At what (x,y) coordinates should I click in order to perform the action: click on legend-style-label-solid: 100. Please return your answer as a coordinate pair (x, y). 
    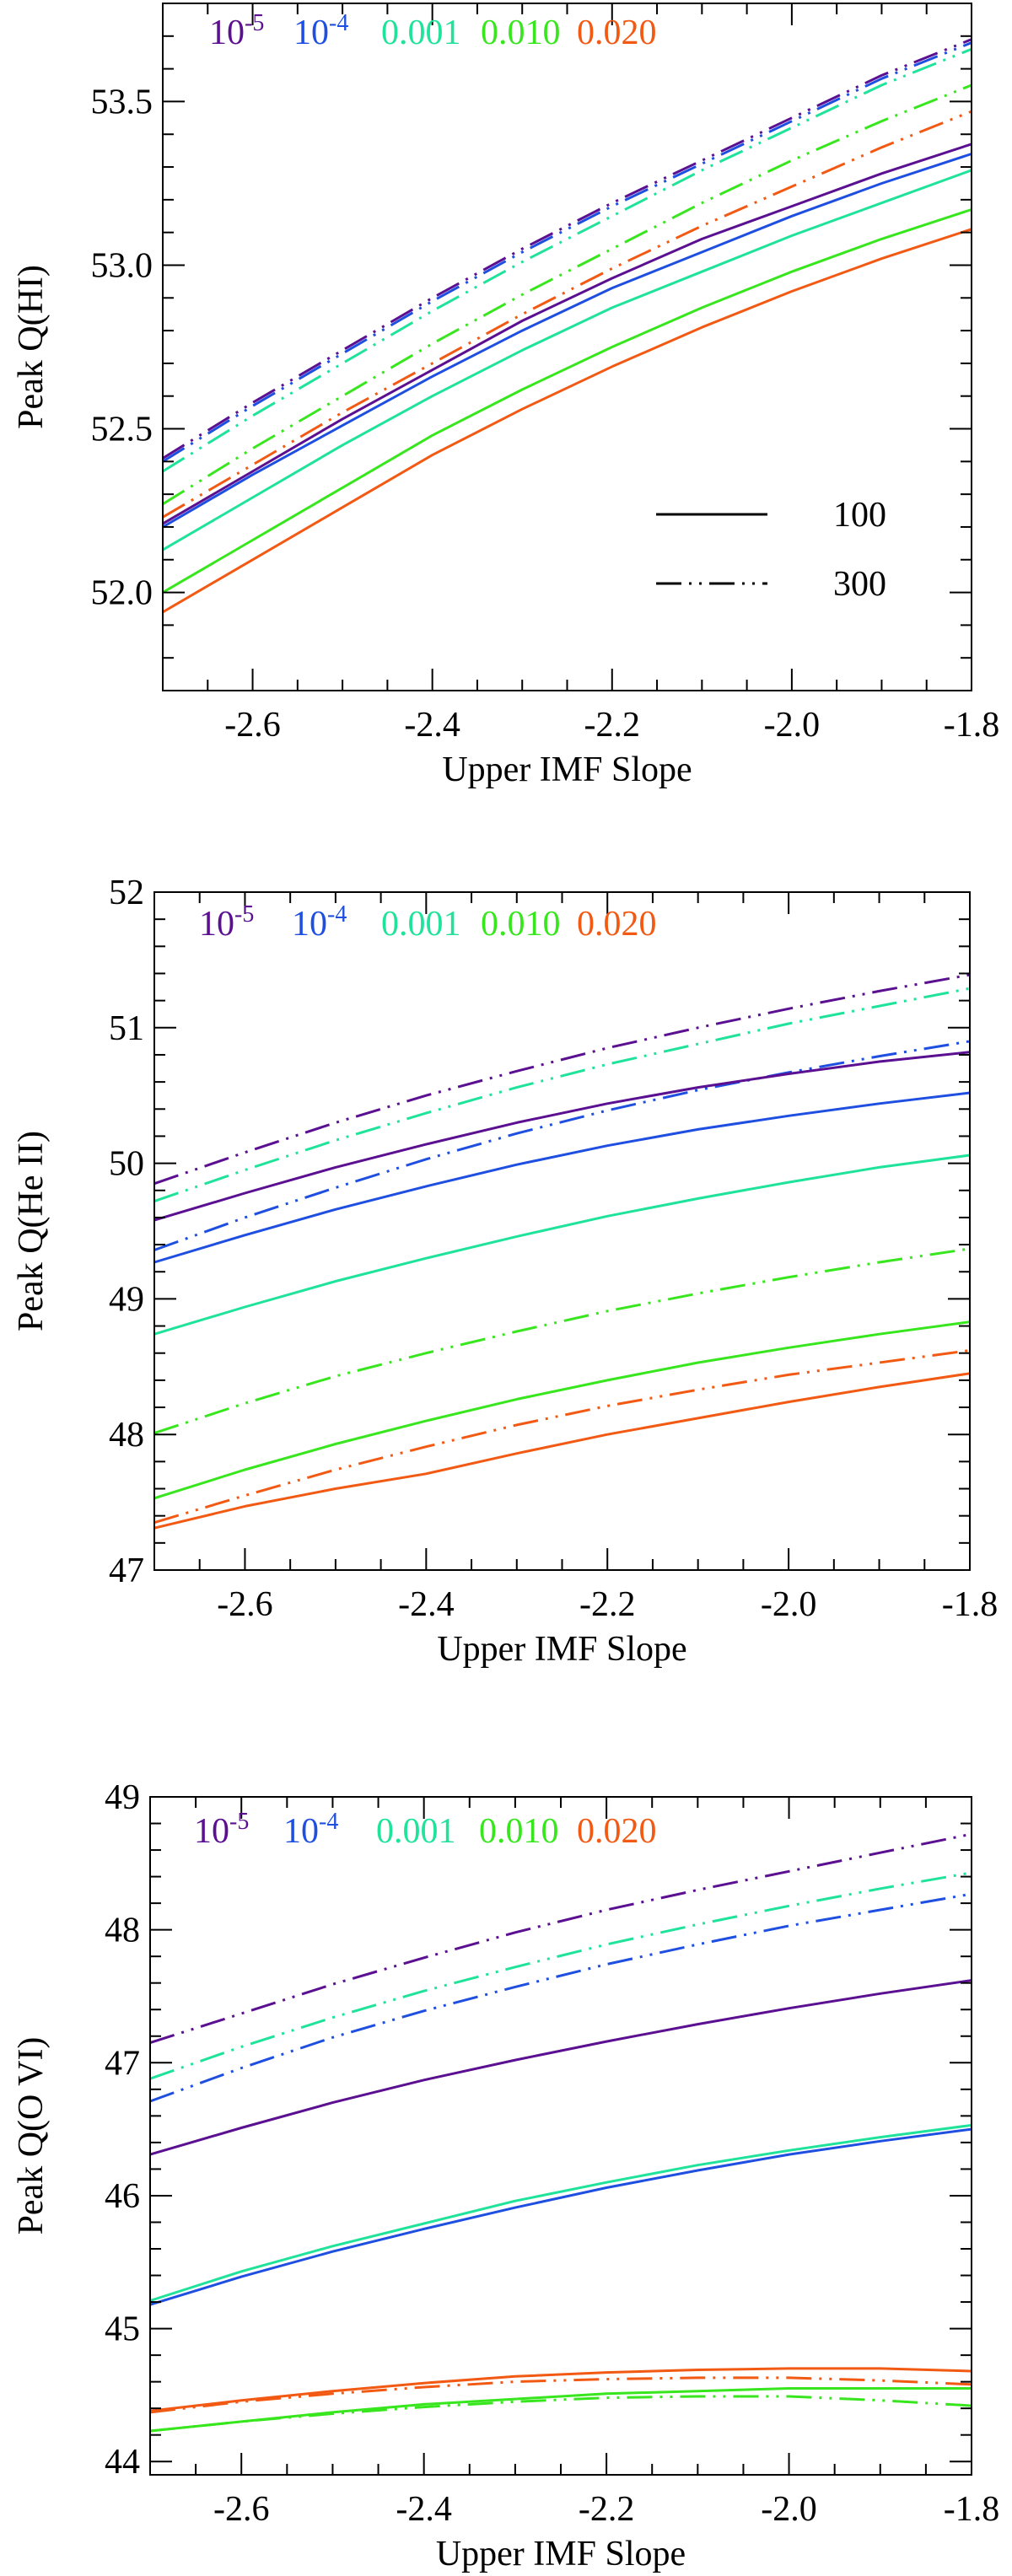
    Looking at the image, I should click on (860, 515).